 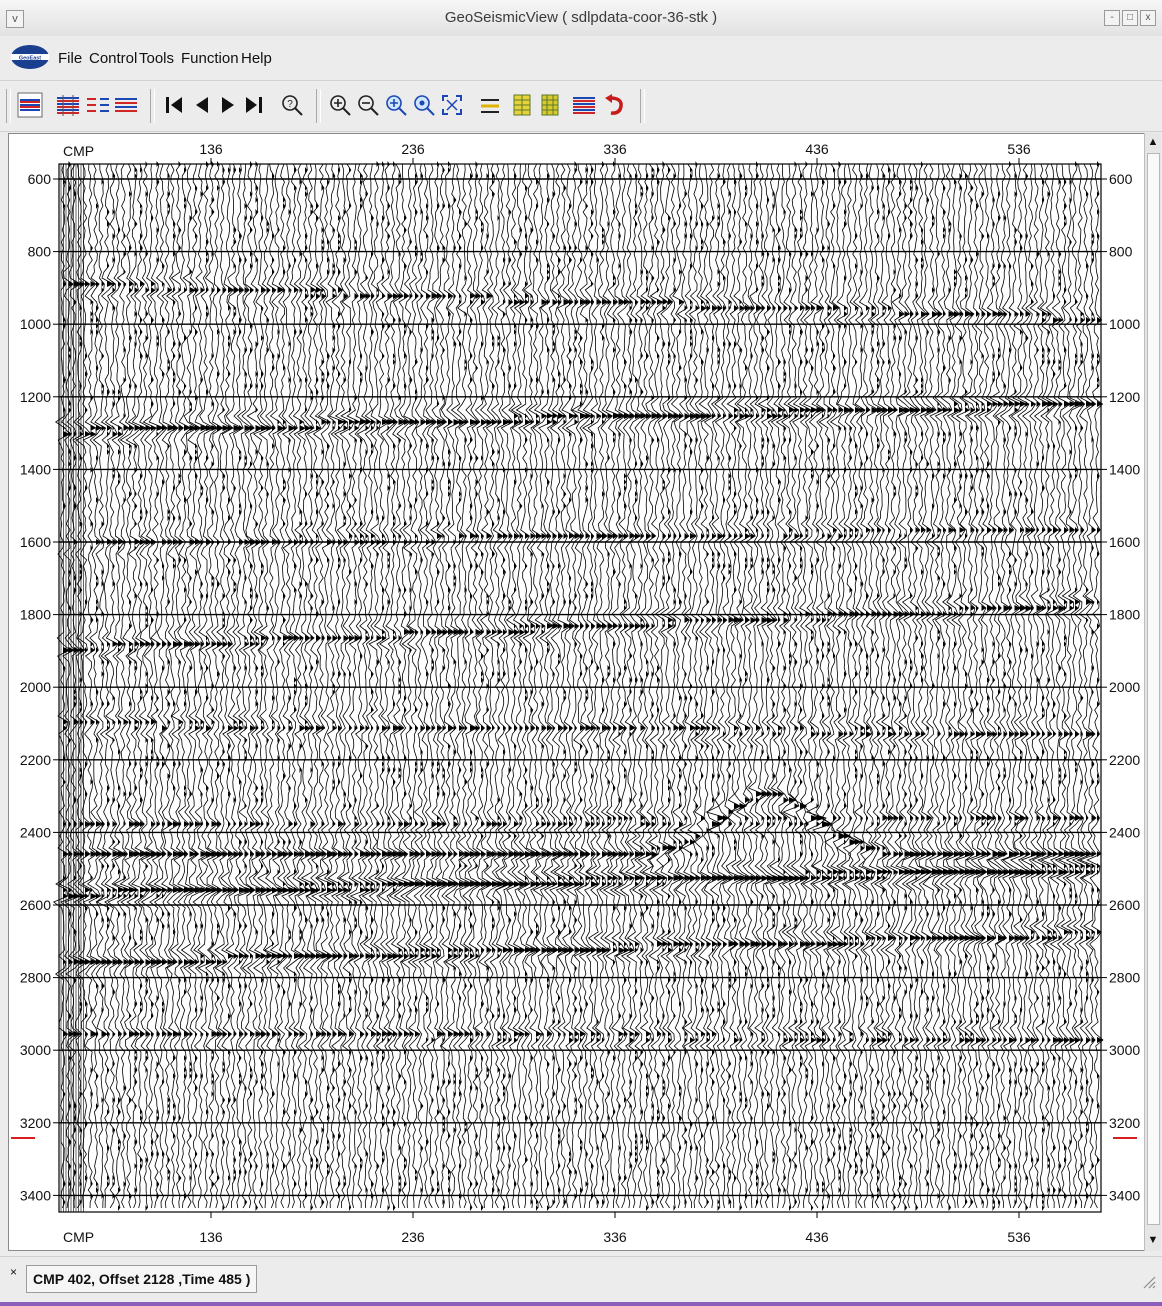 I want to click on x-tick-label-top: 136, so click(x=211, y=149).